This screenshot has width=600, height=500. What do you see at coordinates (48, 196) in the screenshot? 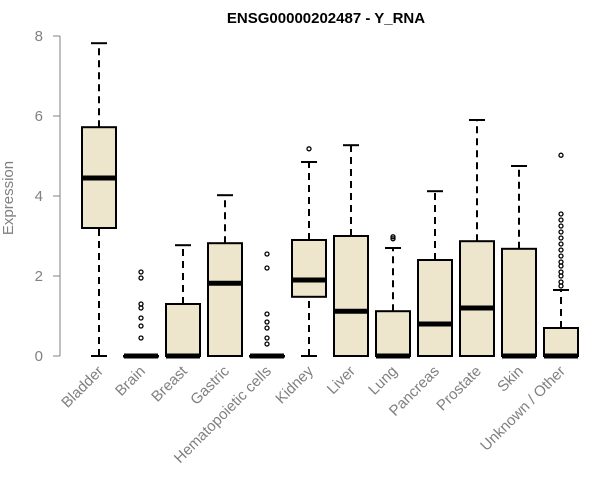
I see `y-axis: 0 2 4 6 8` at bounding box center [48, 196].